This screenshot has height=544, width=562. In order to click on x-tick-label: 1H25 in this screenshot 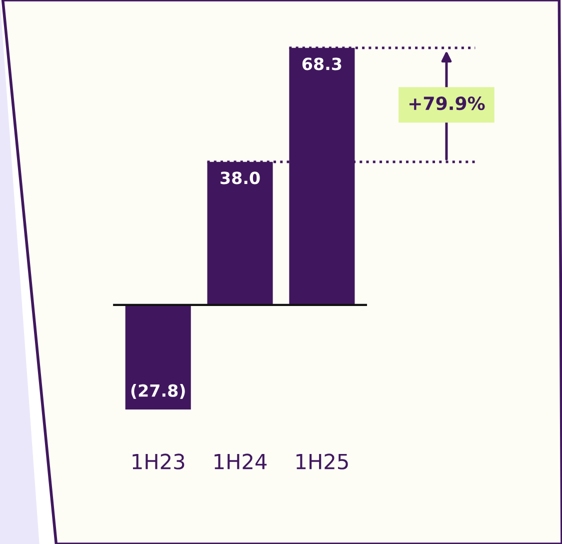, I will do `click(322, 462)`.